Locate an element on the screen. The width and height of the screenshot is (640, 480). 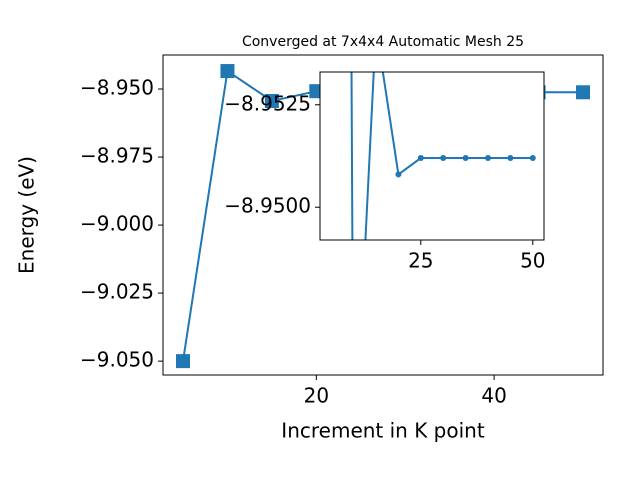
inset-background is located at coordinates (432, 156).